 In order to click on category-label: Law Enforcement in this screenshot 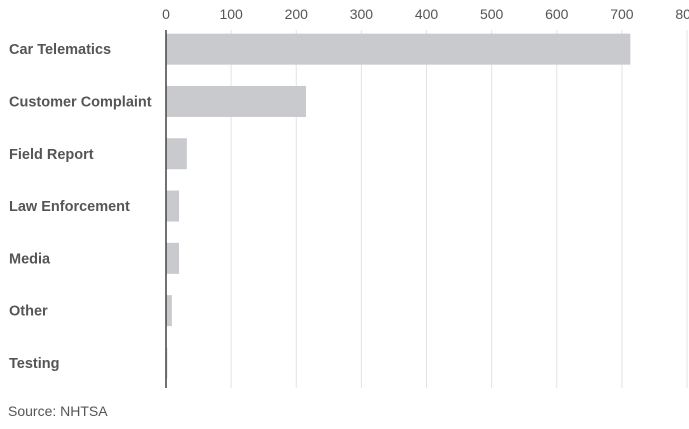, I will do `click(69, 207)`.